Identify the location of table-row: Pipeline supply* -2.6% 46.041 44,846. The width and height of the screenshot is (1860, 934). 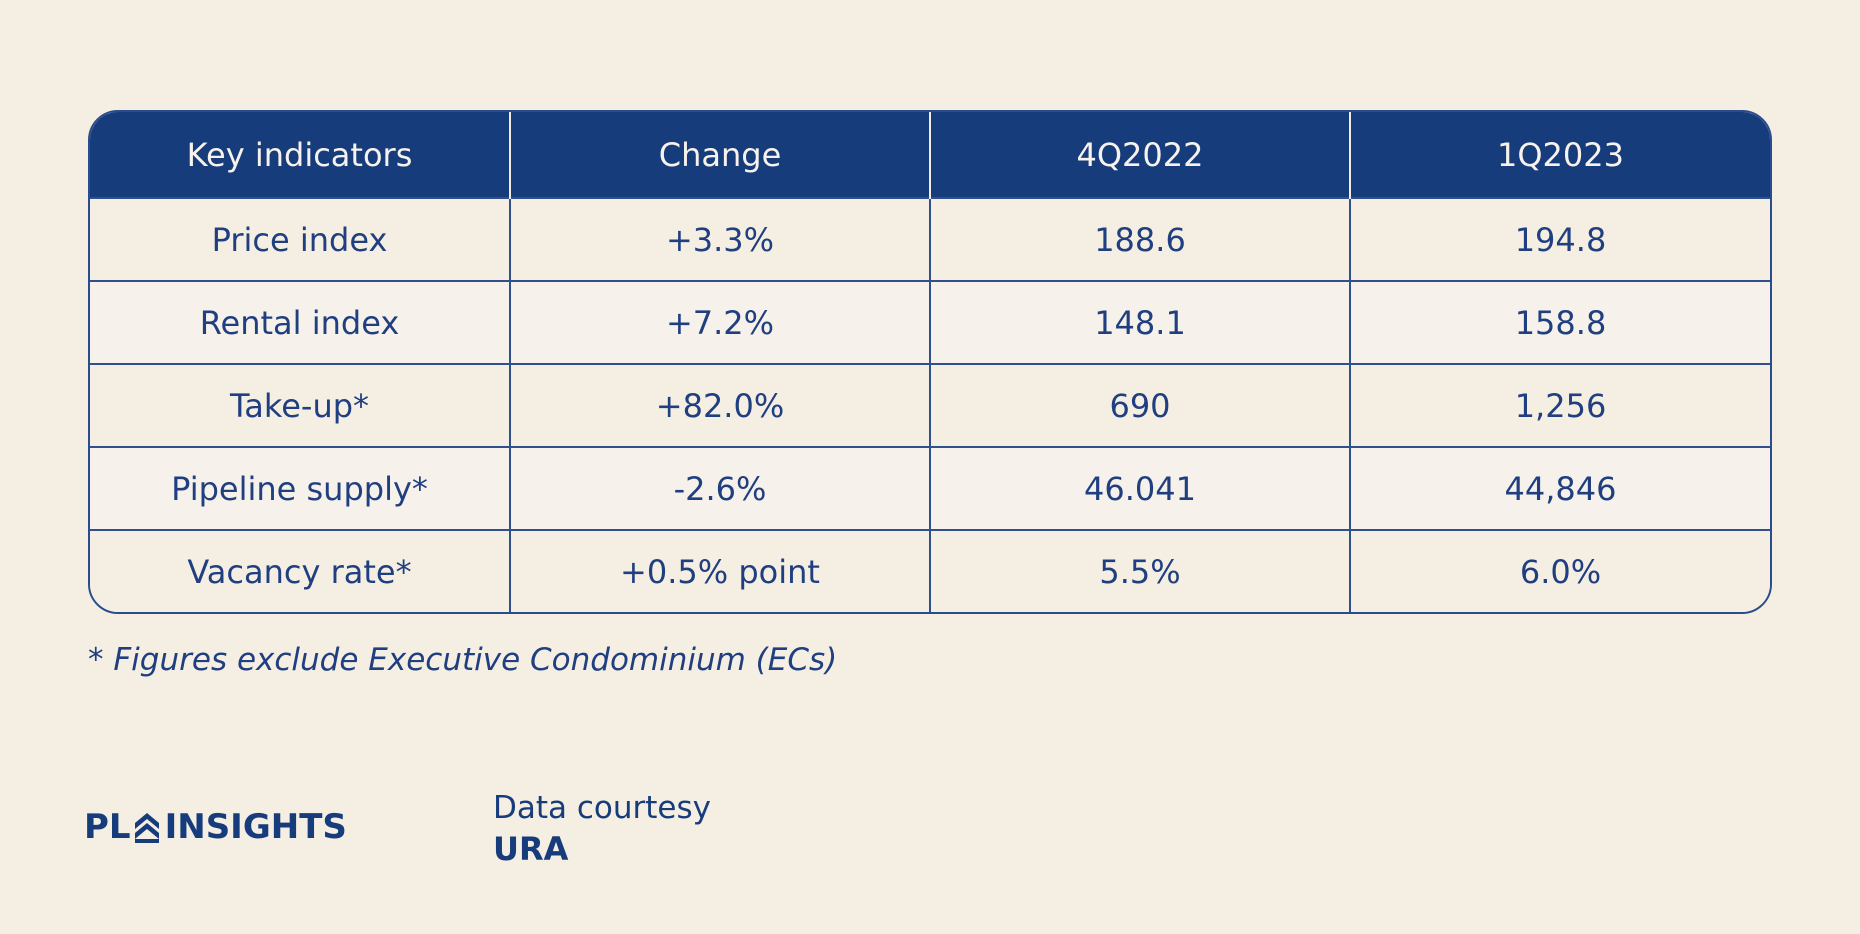
(930, 488).